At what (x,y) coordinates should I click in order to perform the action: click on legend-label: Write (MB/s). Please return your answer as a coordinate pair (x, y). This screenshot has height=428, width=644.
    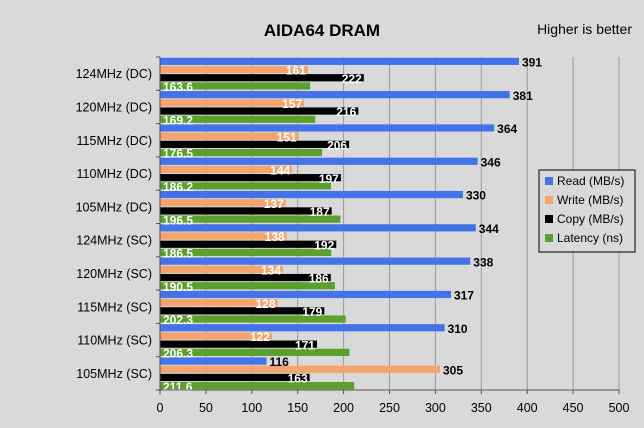
    Looking at the image, I should click on (590, 200).